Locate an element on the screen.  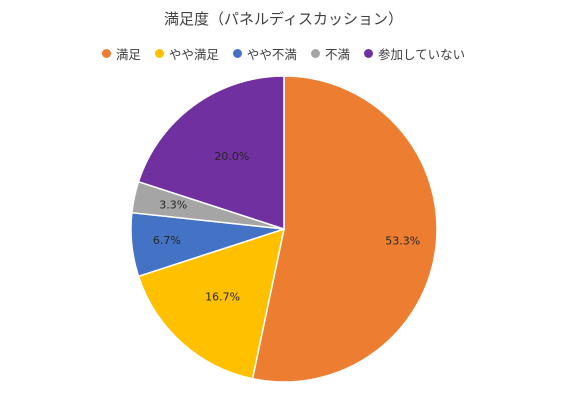
legend-item-dissatisfied: 不満 is located at coordinates (330, 53).